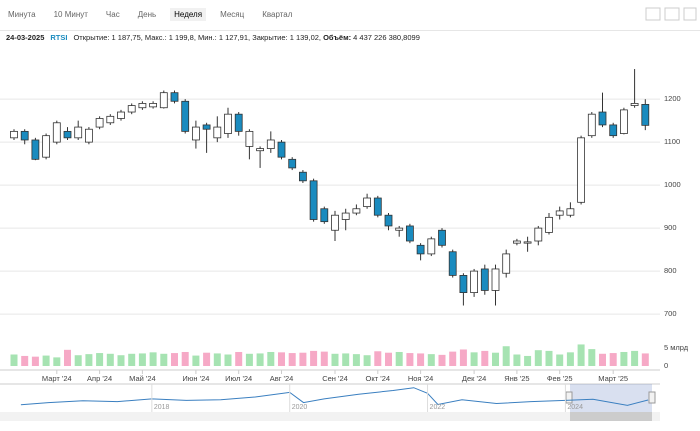 This screenshot has height=431, width=700. What do you see at coordinates (516, 378) in the screenshot?
I see `x-tick-label: Янв '25` at bounding box center [516, 378].